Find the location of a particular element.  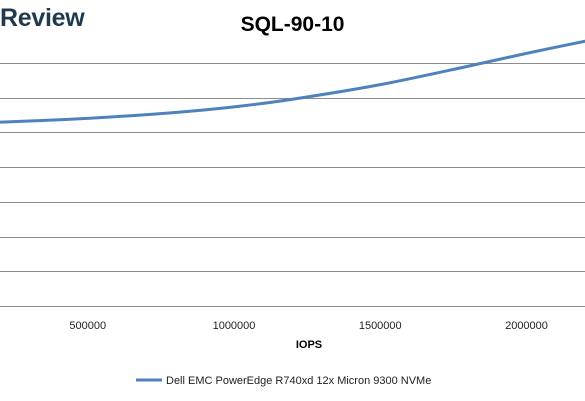

brand-logo-text: Review is located at coordinates (42, 18).